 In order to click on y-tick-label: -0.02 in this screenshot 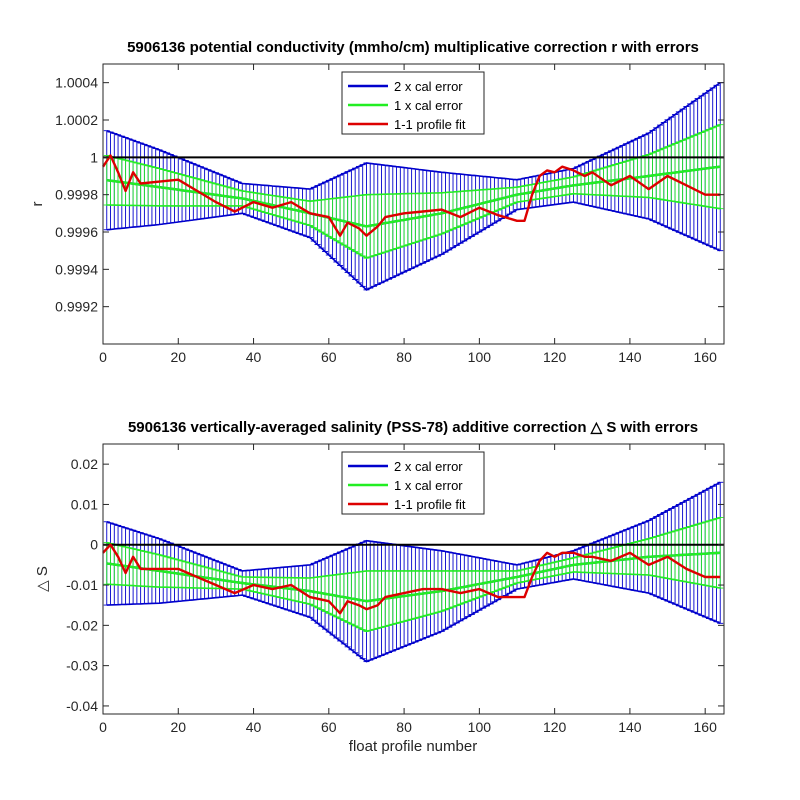, I will do `click(82, 625)`.